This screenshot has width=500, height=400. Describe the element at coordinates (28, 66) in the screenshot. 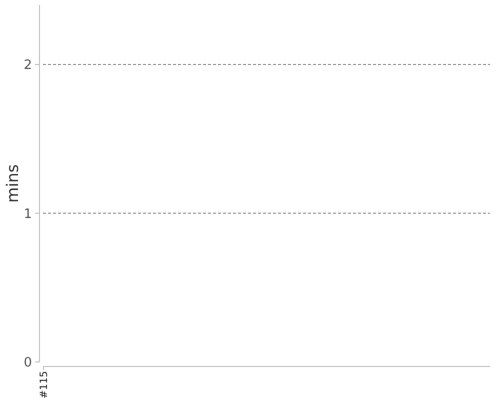

I see `y-tick-label: 2` at that location.